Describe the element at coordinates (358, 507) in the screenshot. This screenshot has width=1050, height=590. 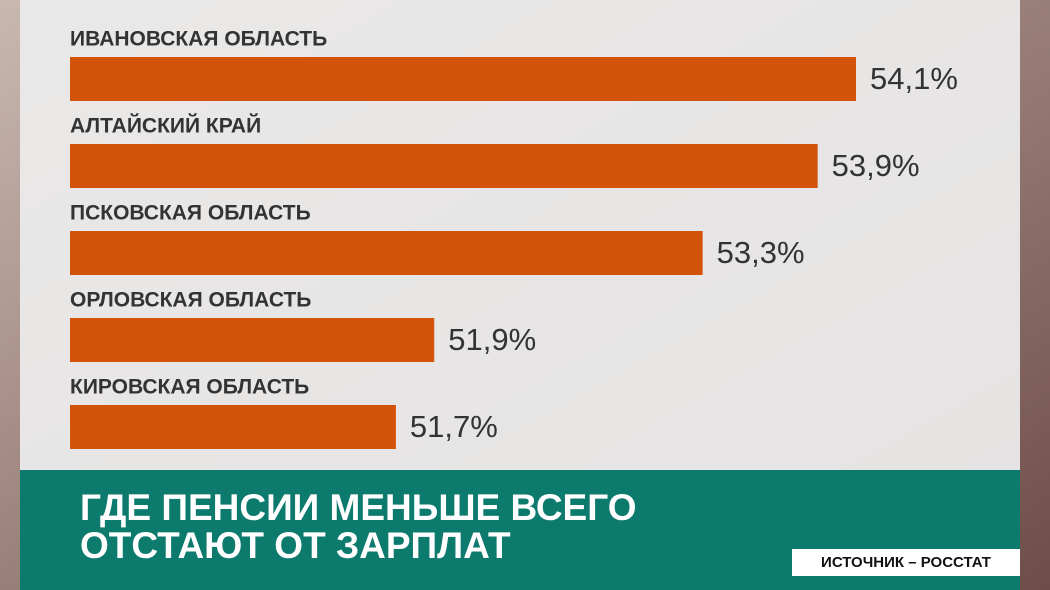
I see `chart-title: ГДЕ ПЕНСИИ МЕНЬШЕ ВСЕГО` at that location.